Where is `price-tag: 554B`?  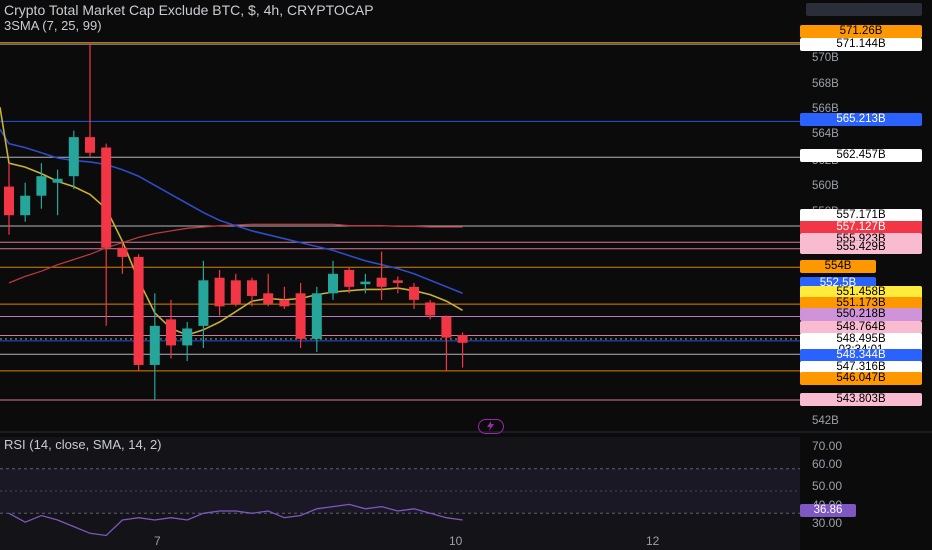 price-tag: 554B is located at coordinates (838, 266).